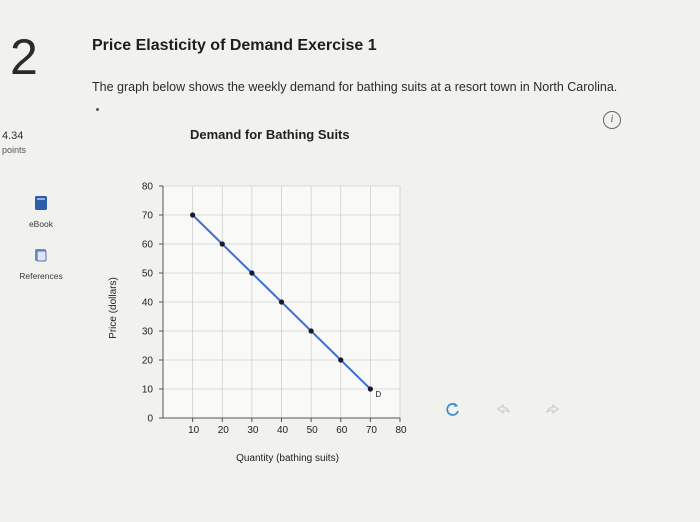  I want to click on chart-title: Demand for Bathing Suits, so click(270, 134).